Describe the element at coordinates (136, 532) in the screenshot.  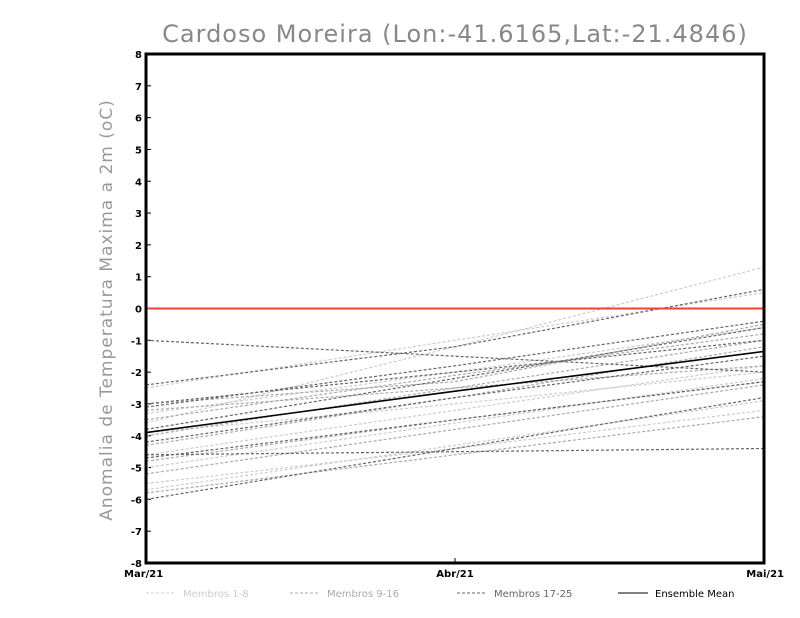
I see `y-tick-label: -7` at that location.